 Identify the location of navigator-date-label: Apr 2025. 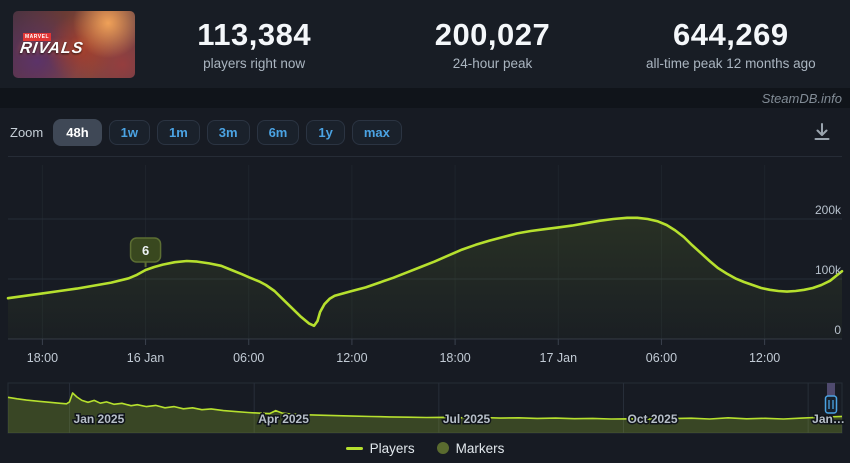
(283, 419).